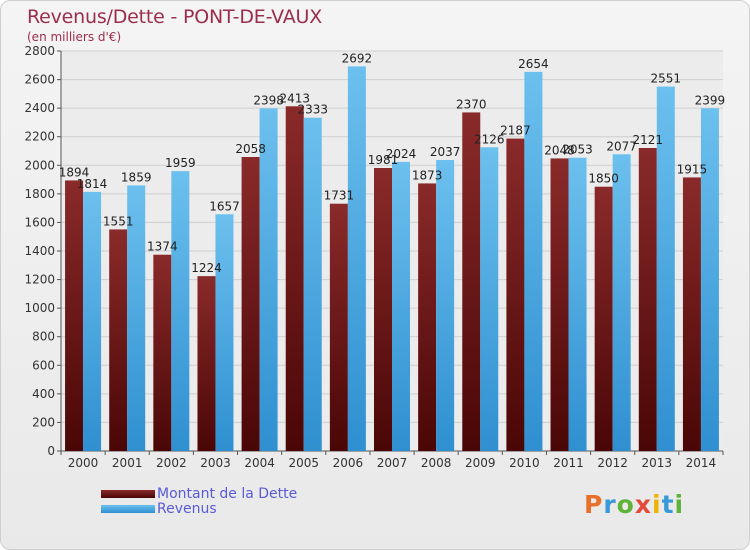 Image resolution: width=750 pixels, height=550 pixels. Describe the element at coordinates (634, 504) in the screenshot. I see `proxiti-logo: Proxiti` at that location.